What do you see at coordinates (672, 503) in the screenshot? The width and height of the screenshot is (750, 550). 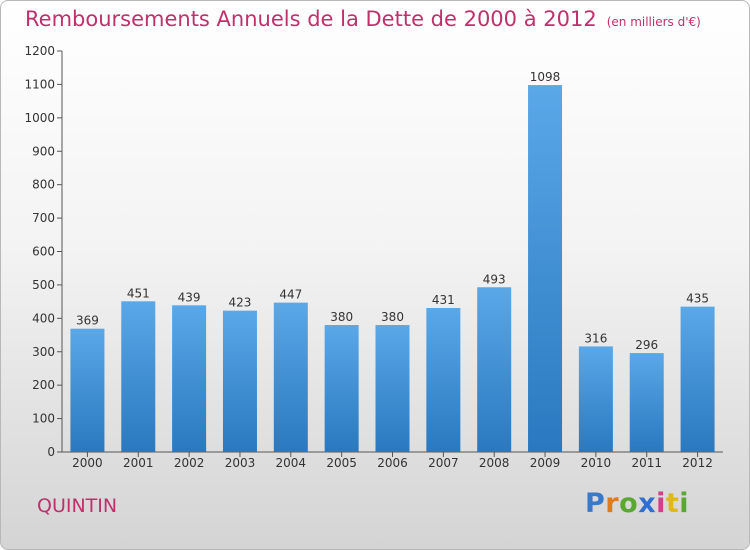 I see `logo-letter: t` at bounding box center [672, 503].